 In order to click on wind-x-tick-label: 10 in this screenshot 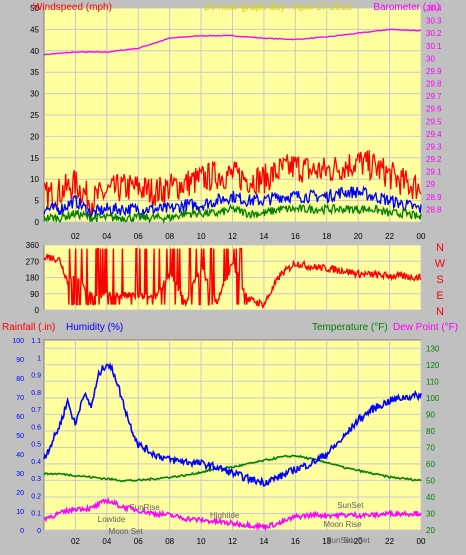, I will do `click(201, 236)`.